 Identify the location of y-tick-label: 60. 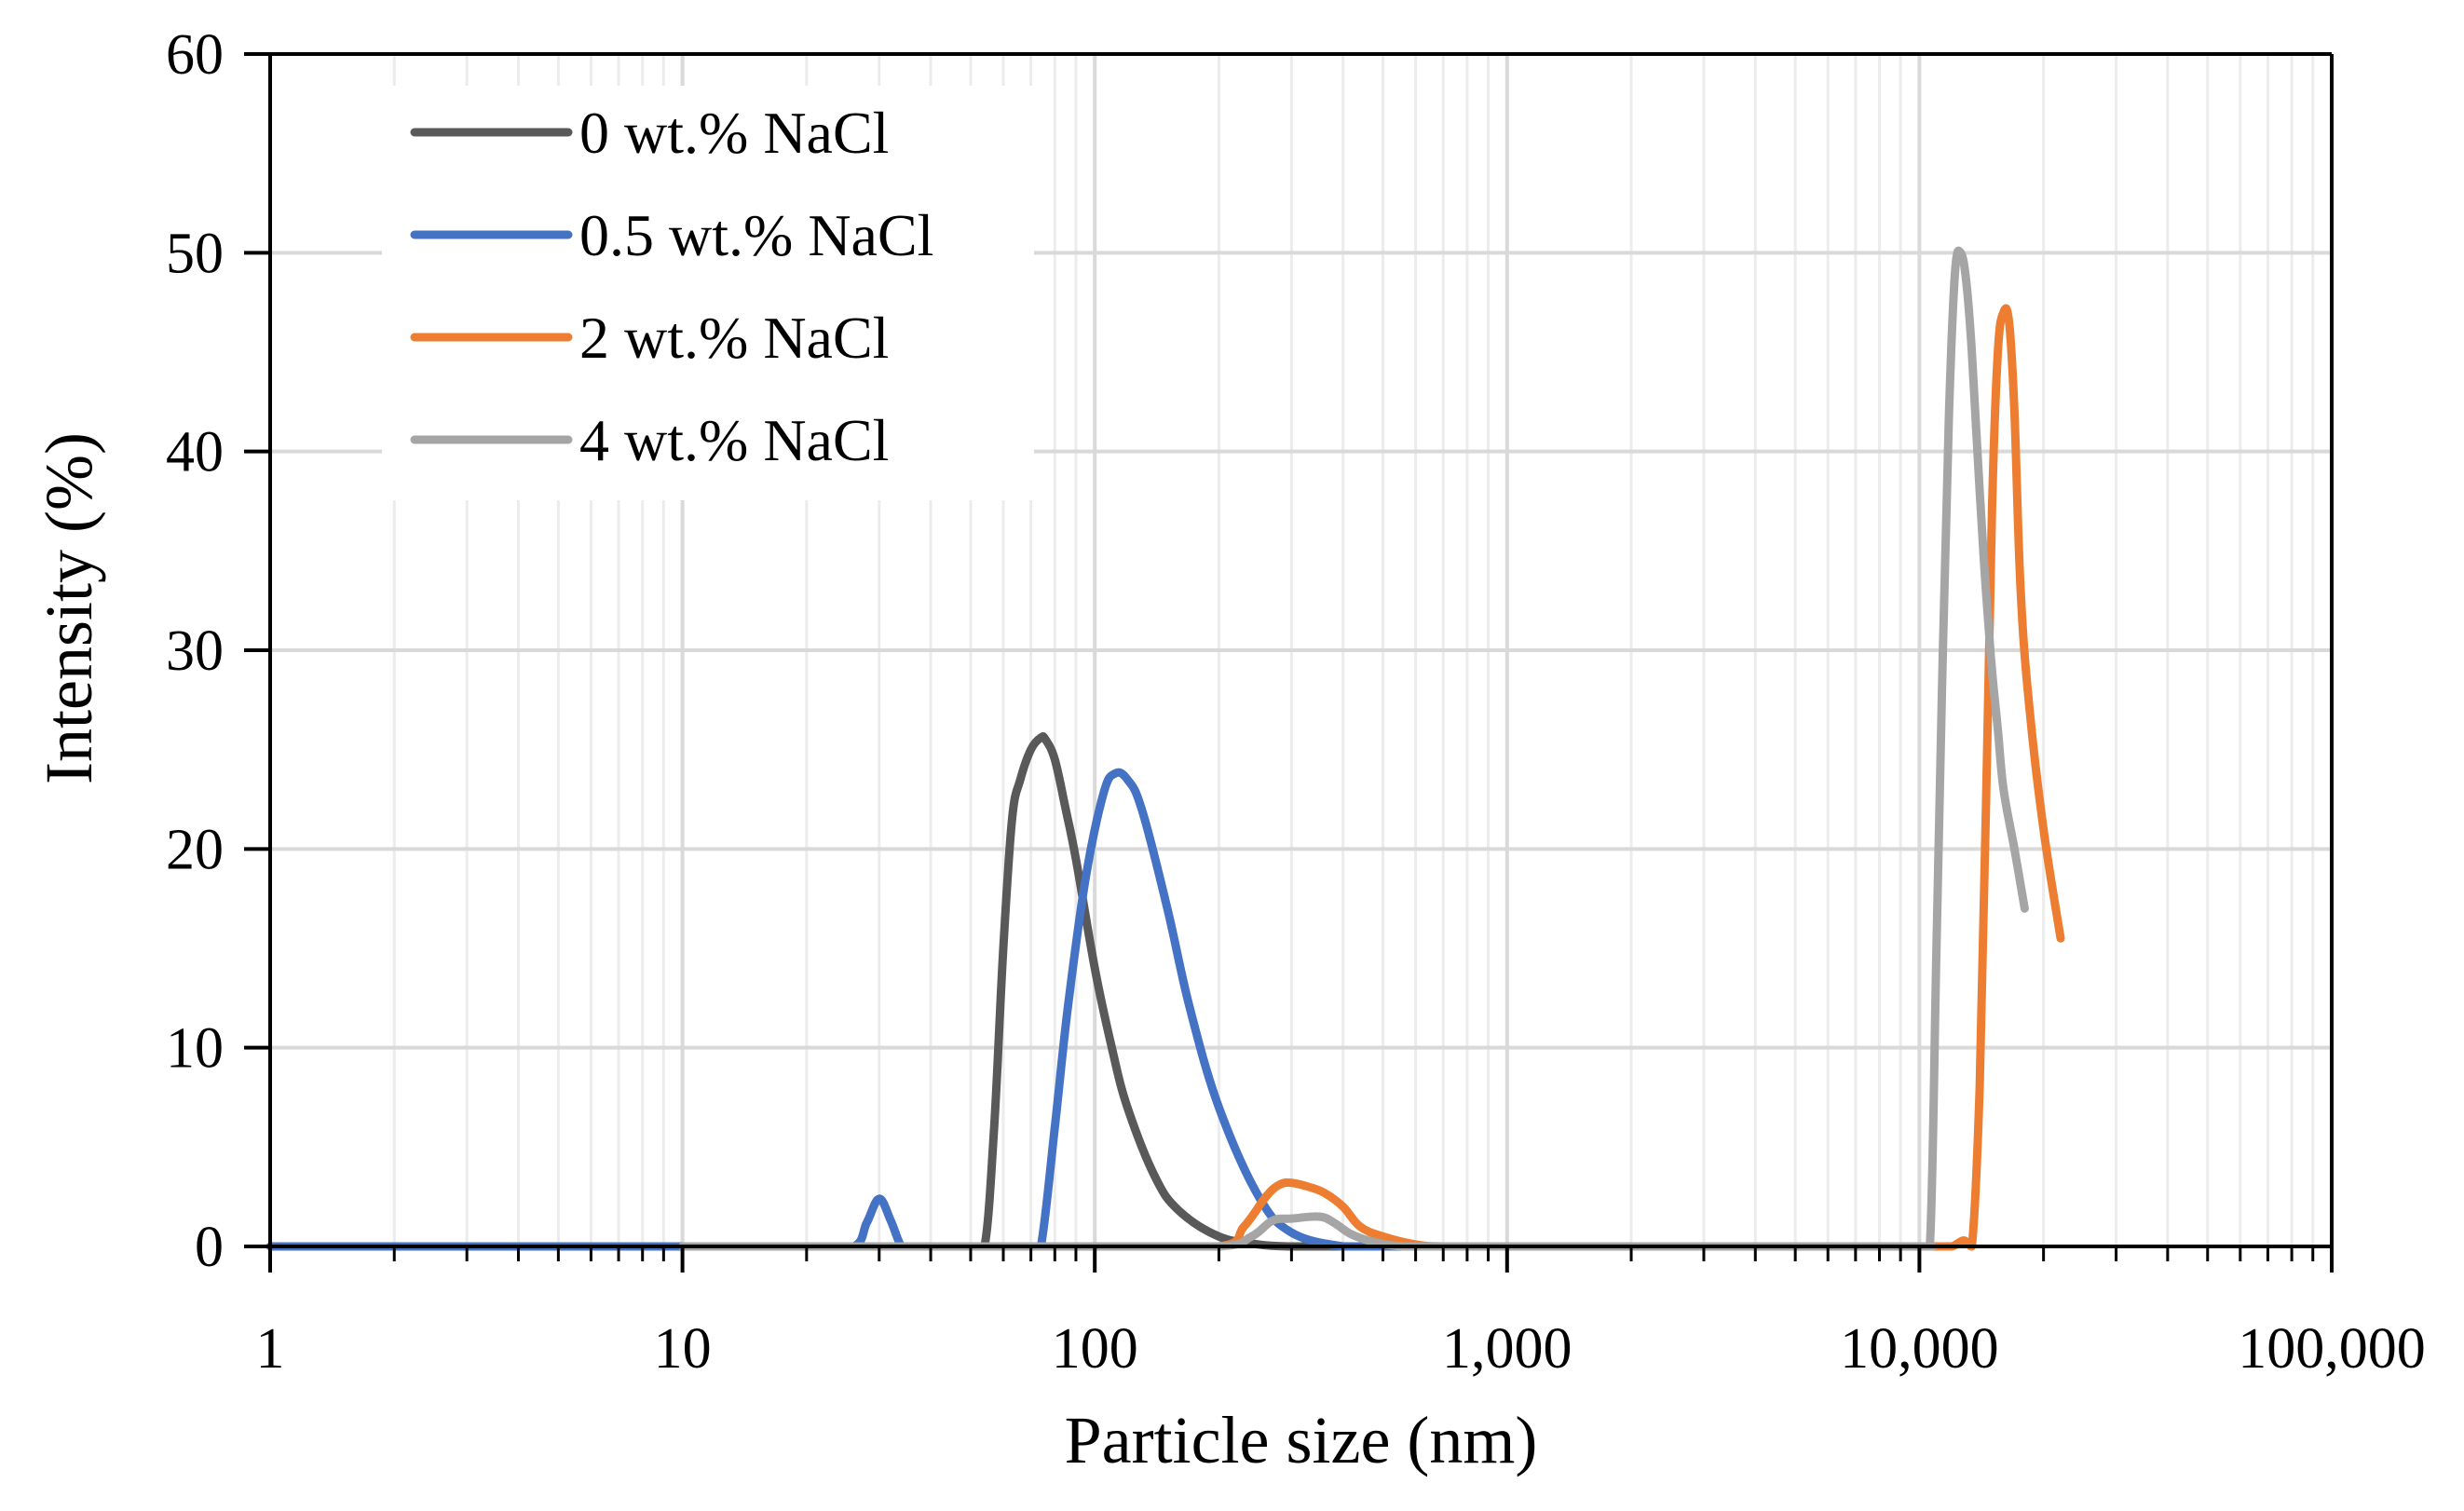
(195, 55).